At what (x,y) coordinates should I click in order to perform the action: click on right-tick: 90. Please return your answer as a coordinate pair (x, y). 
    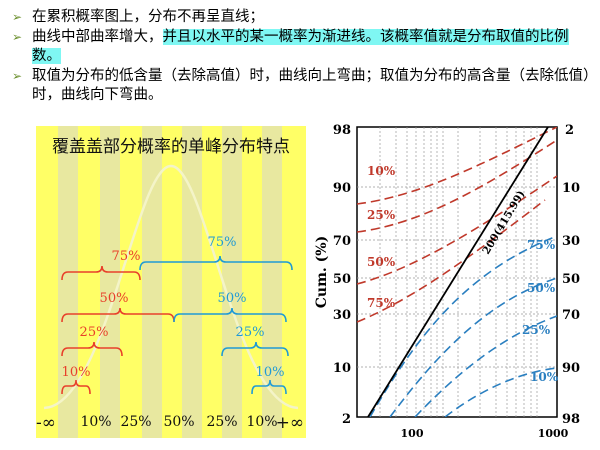
    Looking at the image, I should click on (571, 368).